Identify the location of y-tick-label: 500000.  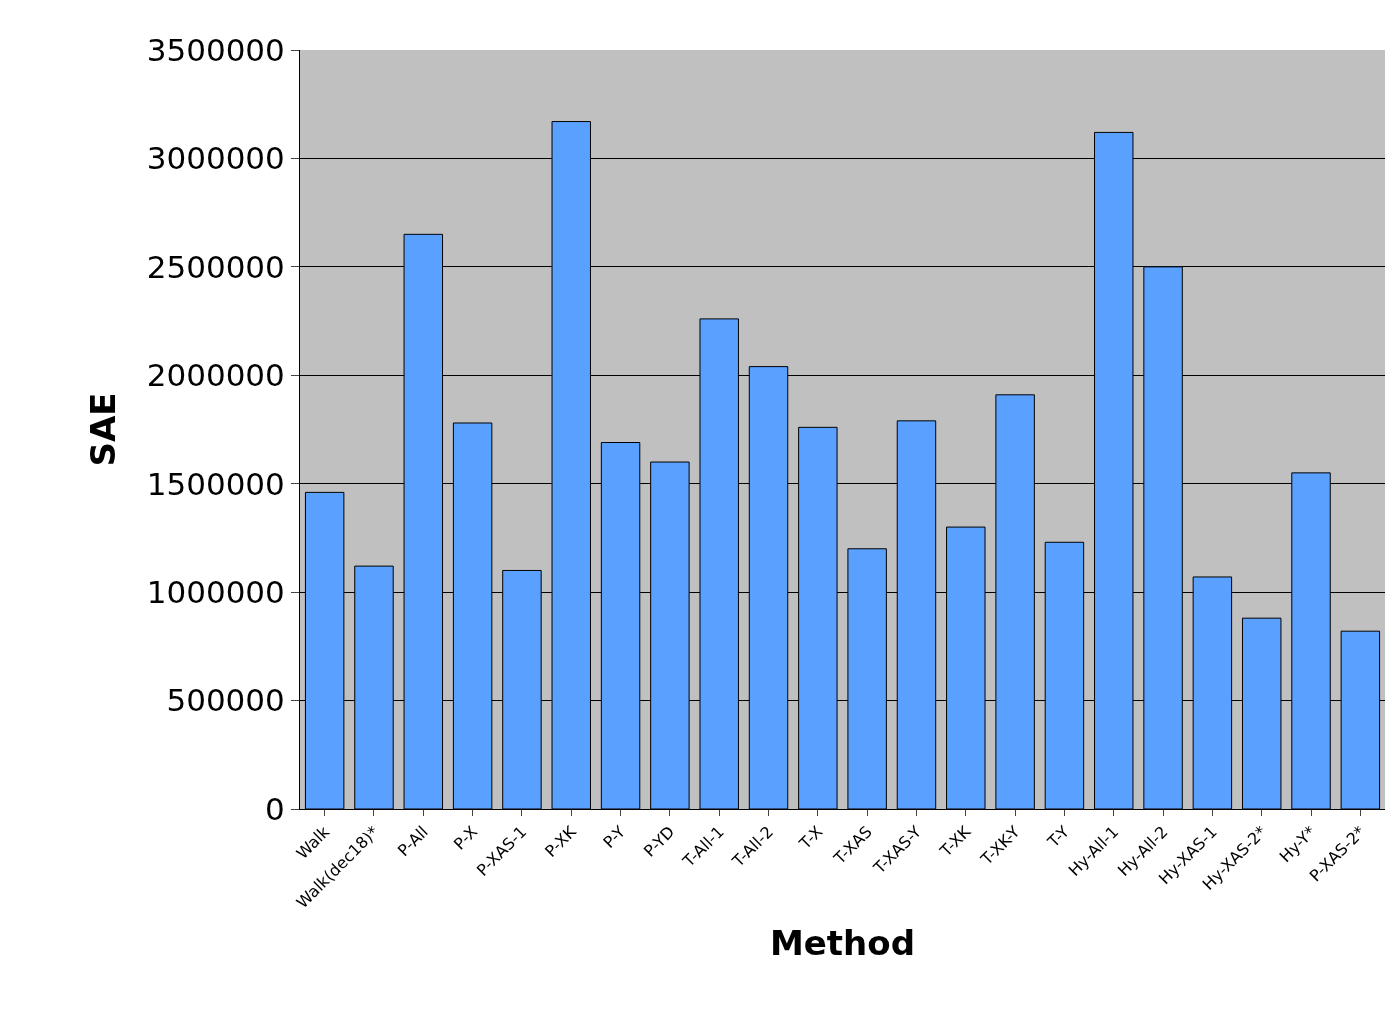
(225, 700).